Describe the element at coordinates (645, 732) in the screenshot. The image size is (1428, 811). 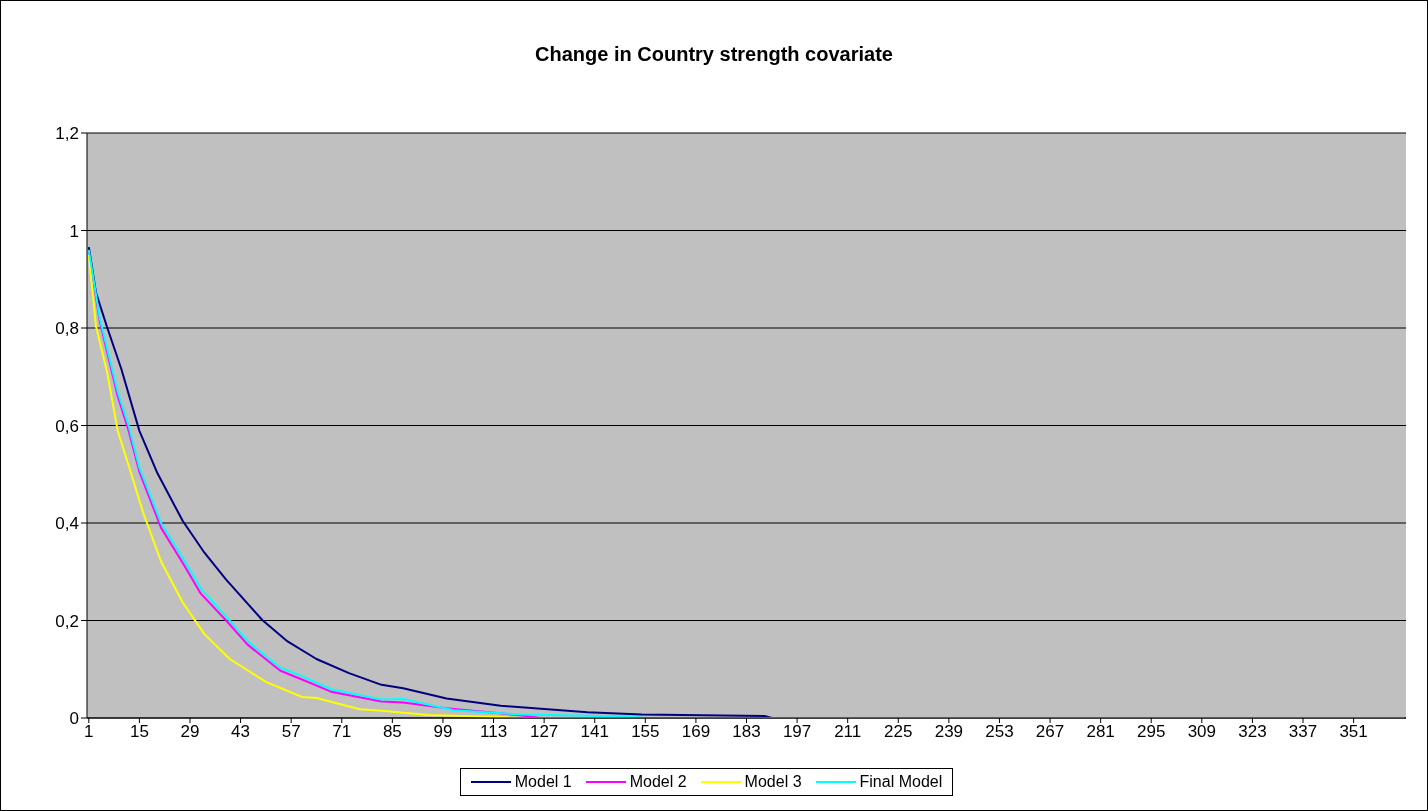
I see `x-tick-label: 155` at that location.